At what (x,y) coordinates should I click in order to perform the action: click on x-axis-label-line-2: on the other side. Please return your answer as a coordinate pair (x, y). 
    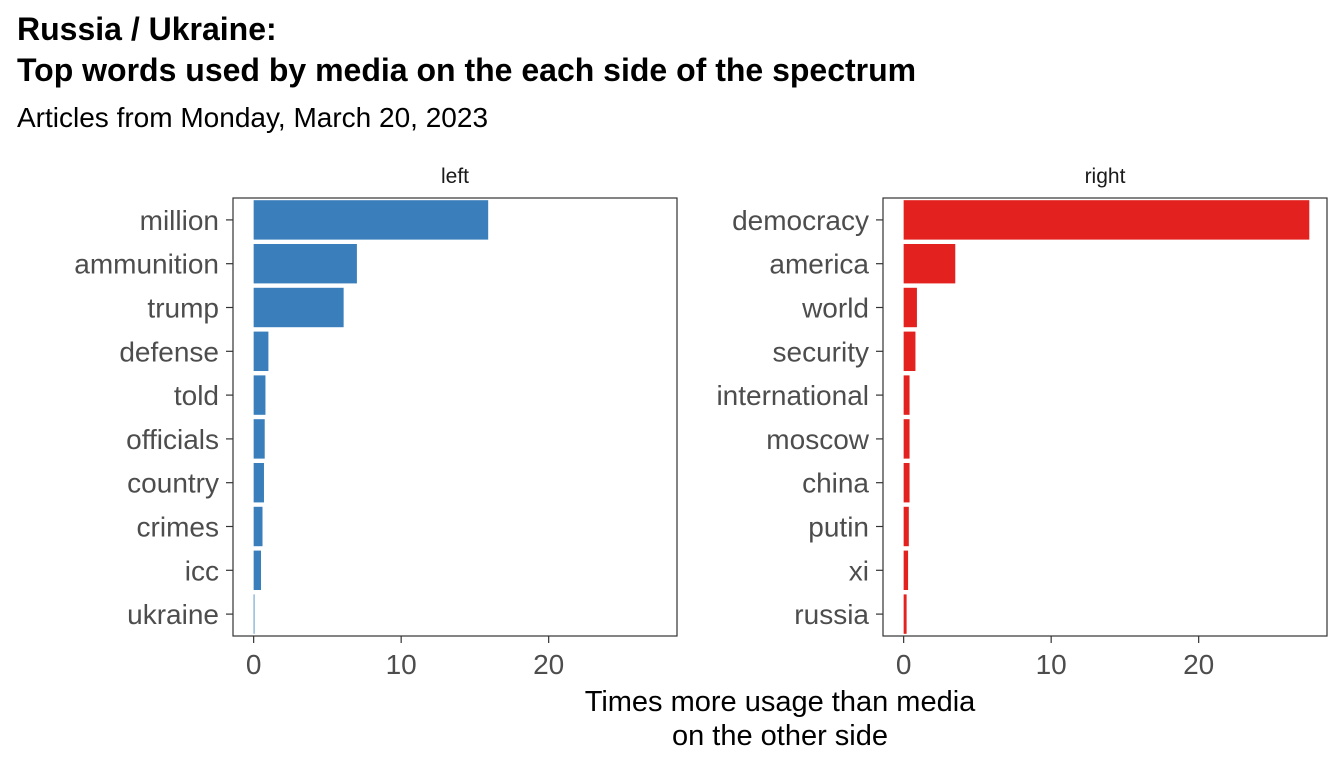
    Looking at the image, I should click on (780, 736).